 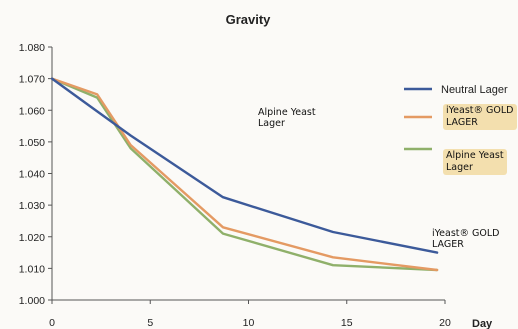 What do you see at coordinates (347, 323) in the screenshot?
I see `x-tick-label: 15` at bounding box center [347, 323].